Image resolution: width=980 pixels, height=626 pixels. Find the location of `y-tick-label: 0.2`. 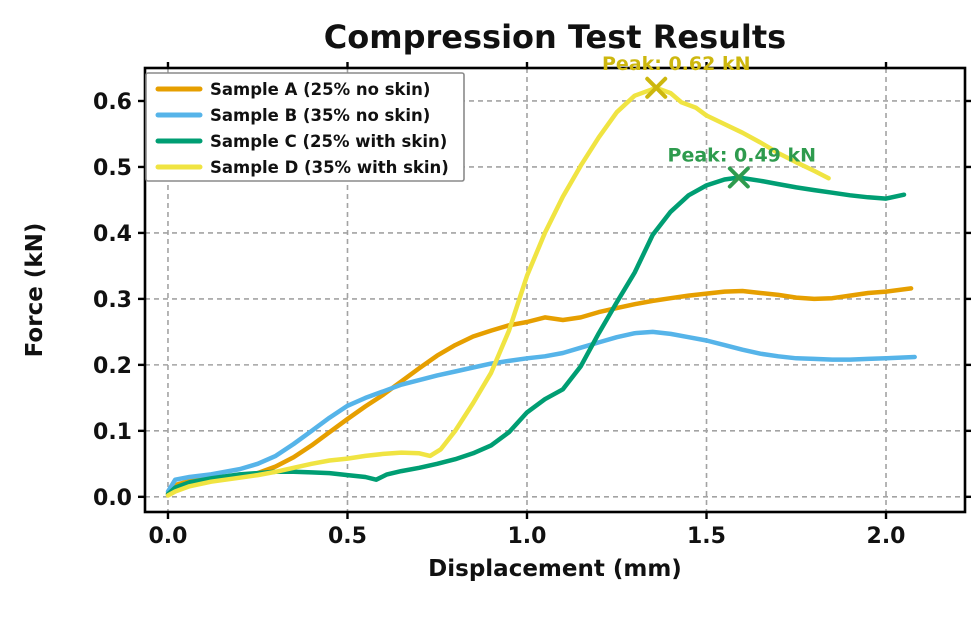

y-tick-label: 0.2 is located at coordinates (112, 366).